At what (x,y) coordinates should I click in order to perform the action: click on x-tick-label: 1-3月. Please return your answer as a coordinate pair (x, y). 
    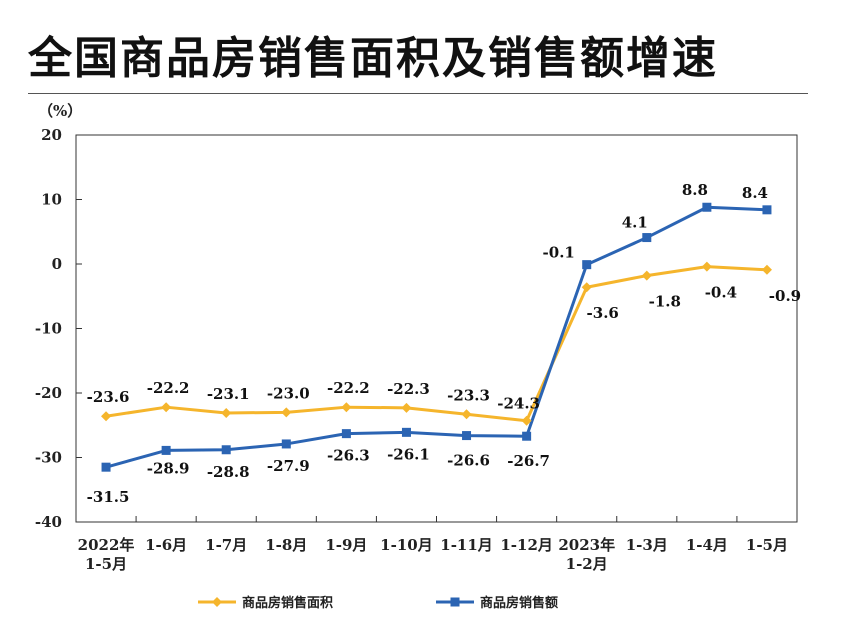
    Looking at the image, I should click on (647, 545).